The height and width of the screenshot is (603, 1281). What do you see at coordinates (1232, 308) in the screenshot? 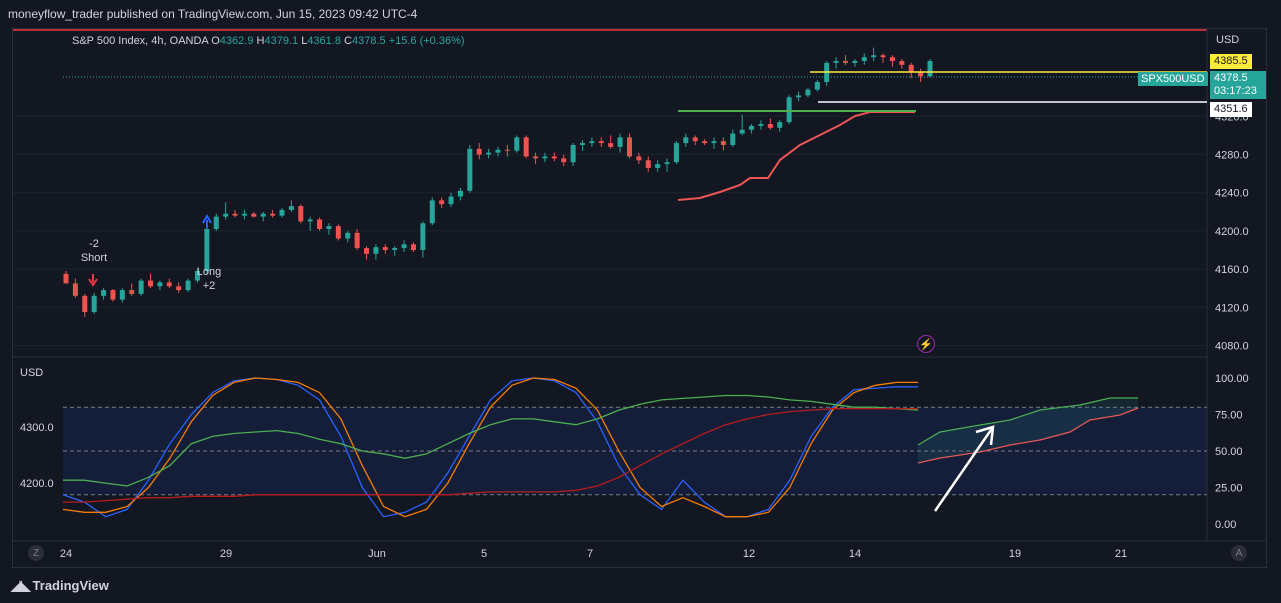
I see `price-tick: 4120.0` at bounding box center [1232, 308].